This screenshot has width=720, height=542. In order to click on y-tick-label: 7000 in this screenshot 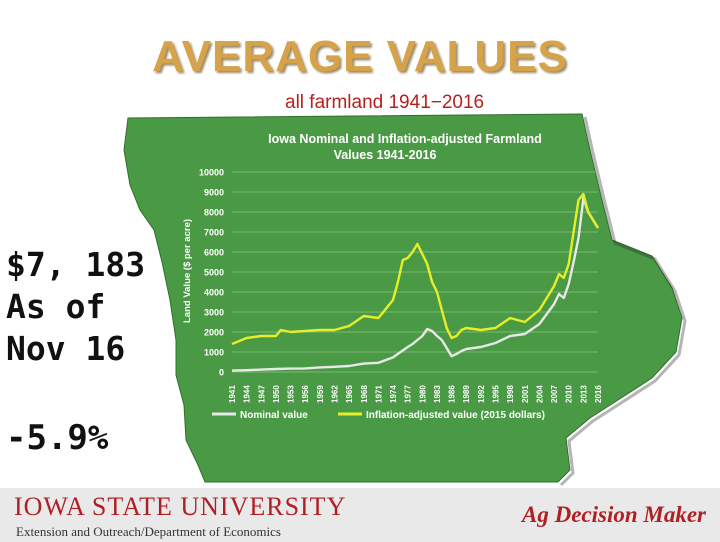, I will do `click(214, 233)`.